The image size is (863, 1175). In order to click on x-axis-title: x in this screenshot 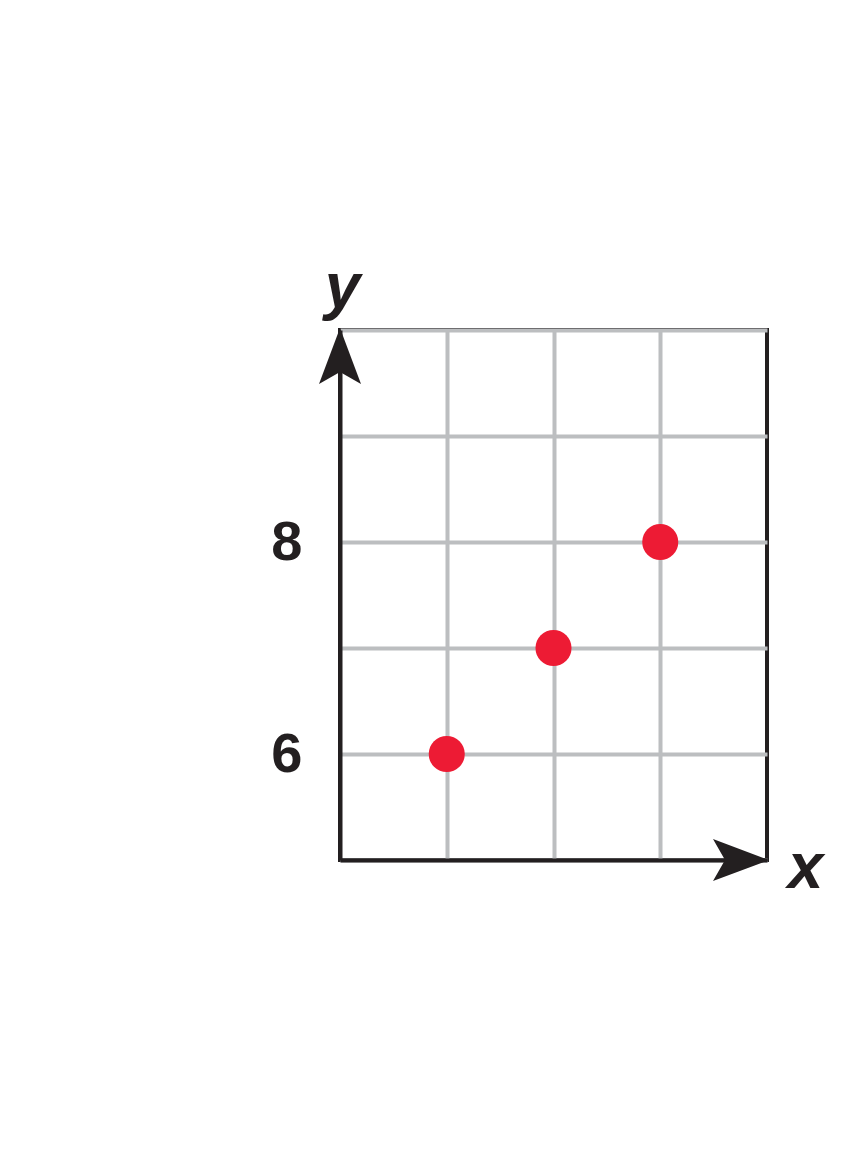, I will do `click(805, 865)`.